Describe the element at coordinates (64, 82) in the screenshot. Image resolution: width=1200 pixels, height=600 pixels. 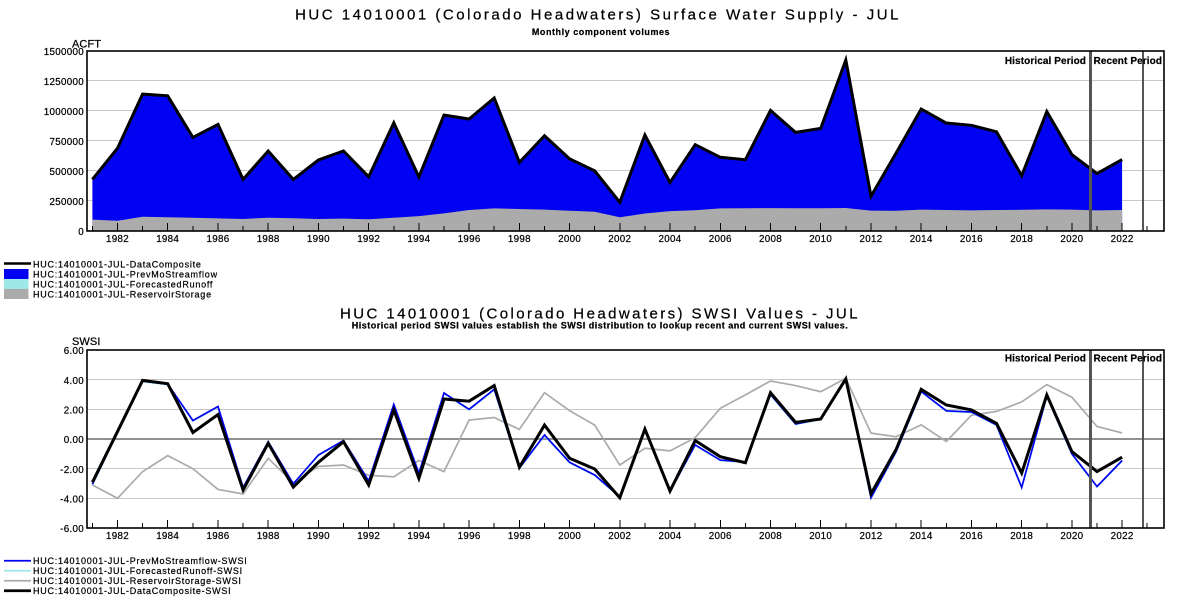
I see `svg-text: 1250000` at that location.